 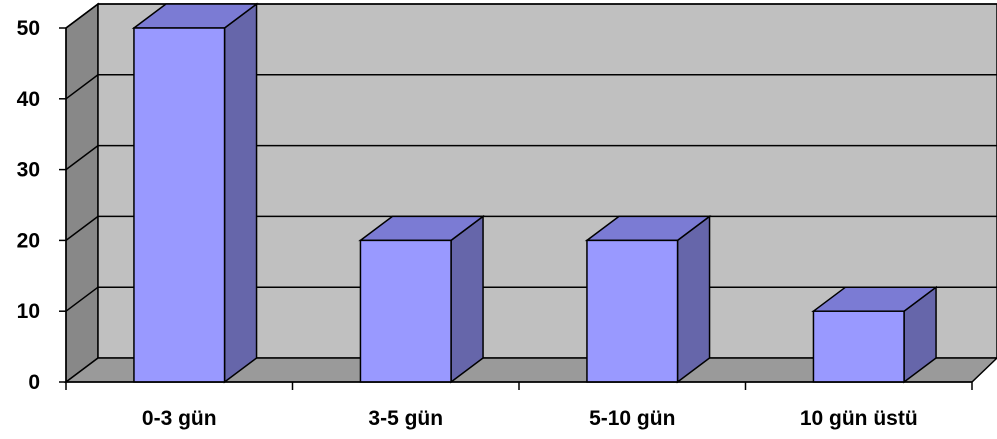 What do you see at coordinates (28, 99) in the screenshot?
I see `y-tick-label: 40` at bounding box center [28, 99].